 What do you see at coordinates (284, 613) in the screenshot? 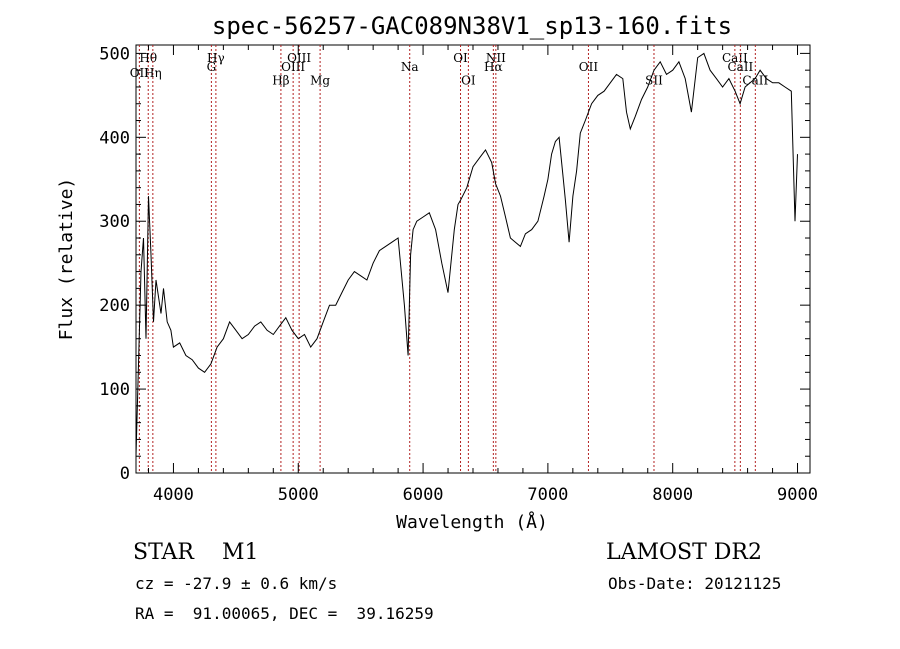
I see `coordinates: RA = 91.00065, DEC = 39.16259` at bounding box center [284, 613].